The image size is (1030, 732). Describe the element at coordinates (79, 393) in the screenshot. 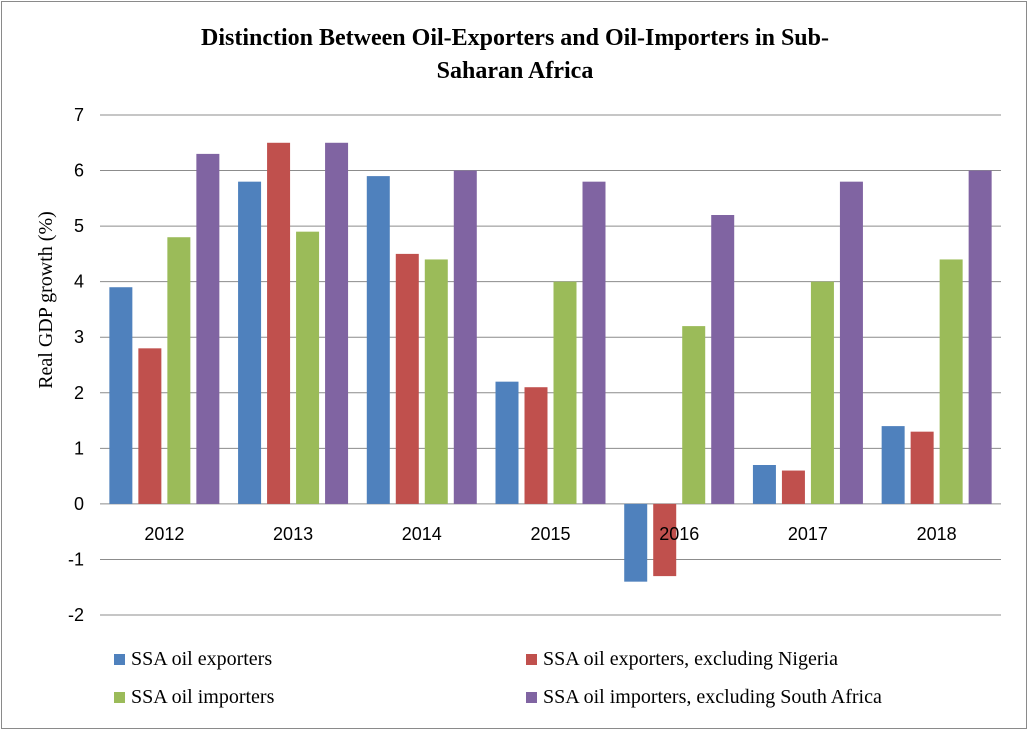

I see `y-tick-label: 2` at that location.